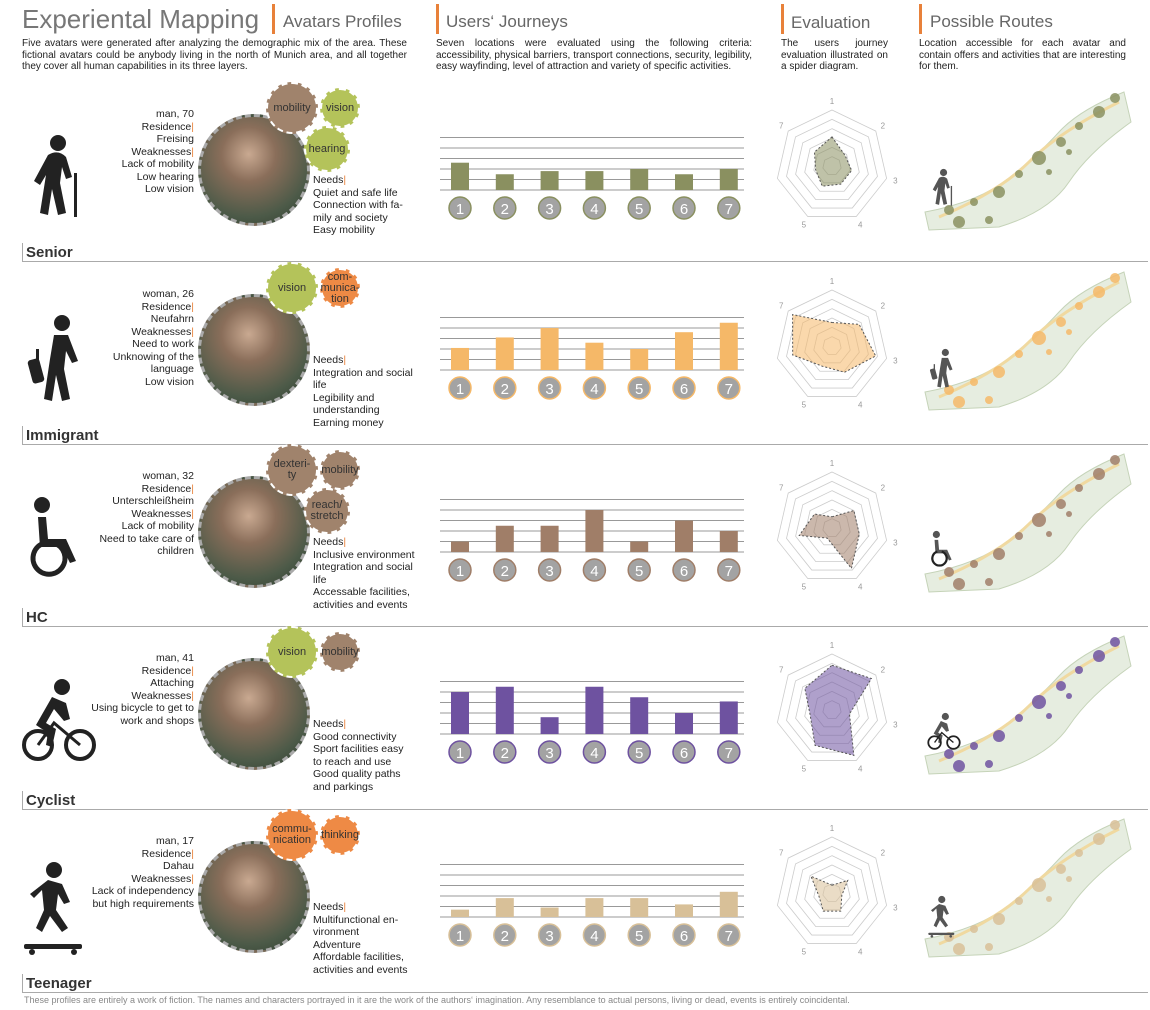 The width and height of the screenshot is (1150, 1010). What do you see at coordinates (172, 319) in the screenshot?
I see `avatar-residence: Neufahrn` at bounding box center [172, 319].